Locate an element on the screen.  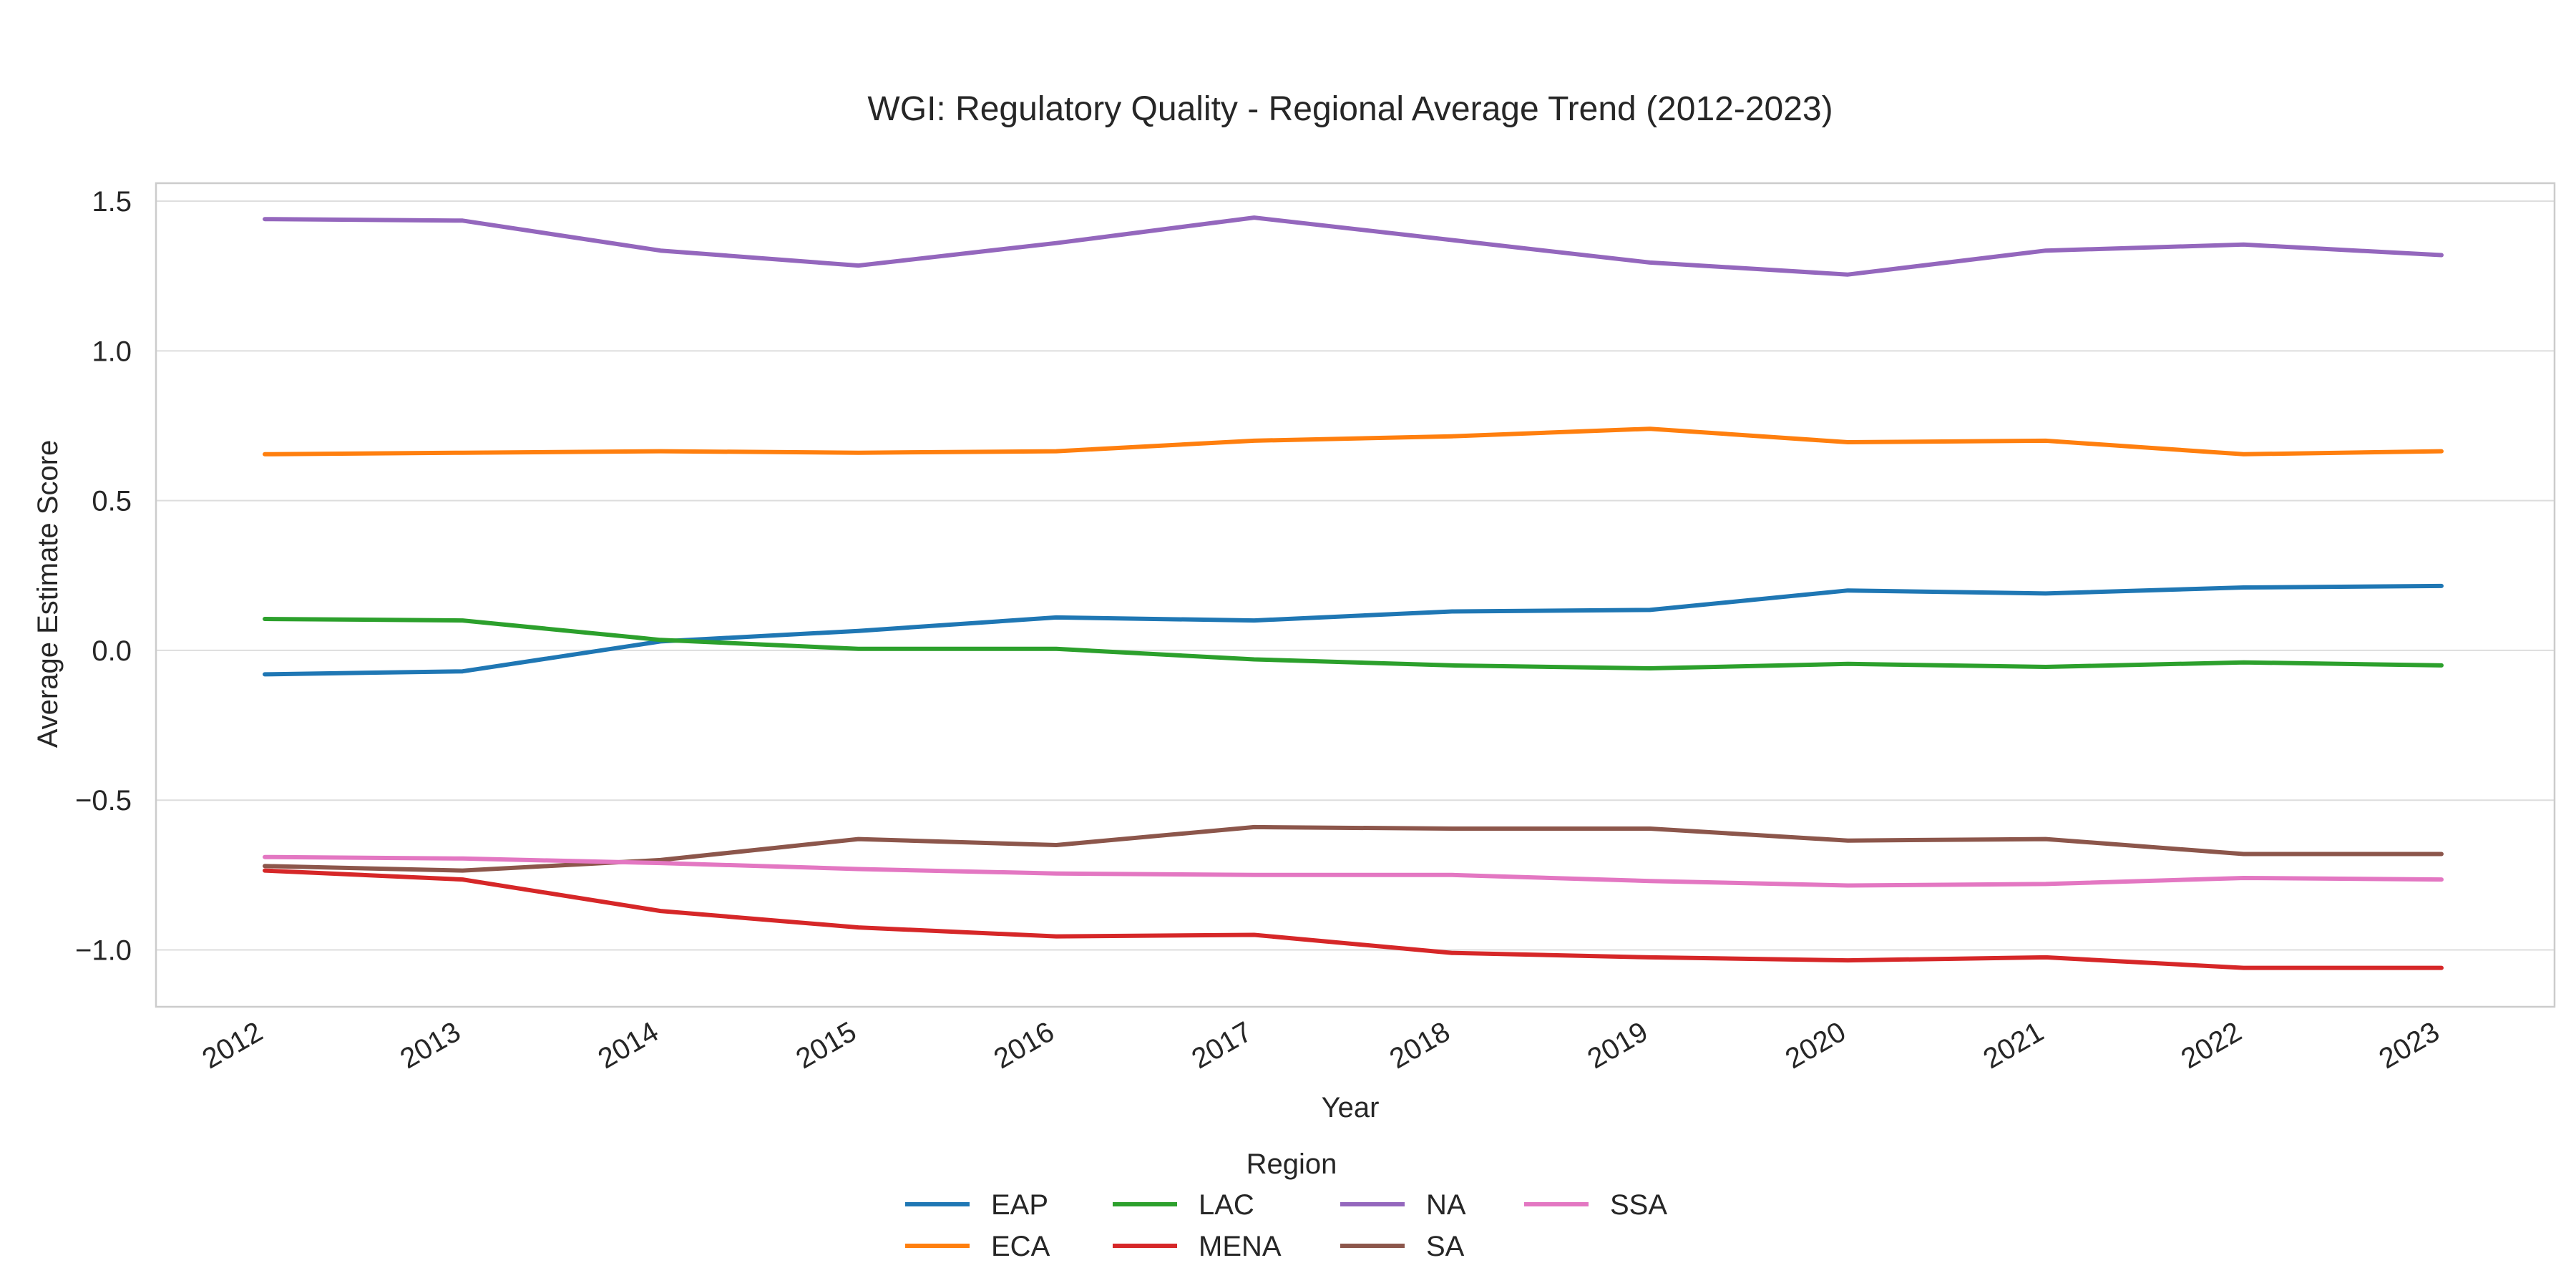
y-tick-label: −1.0 is located at coordinates (103, 950).